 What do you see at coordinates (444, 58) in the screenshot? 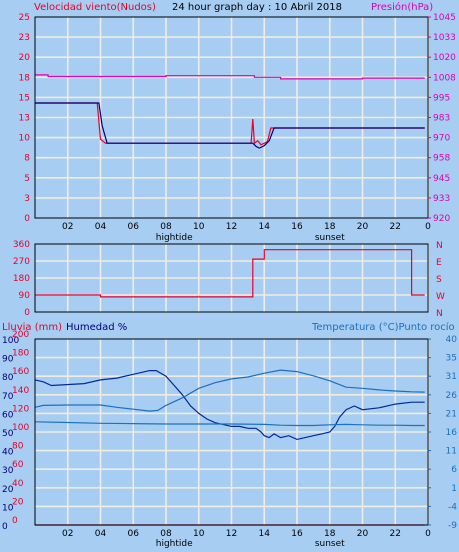
I see `pressure-y-tick: 1020` at bounding box center [444, 58].